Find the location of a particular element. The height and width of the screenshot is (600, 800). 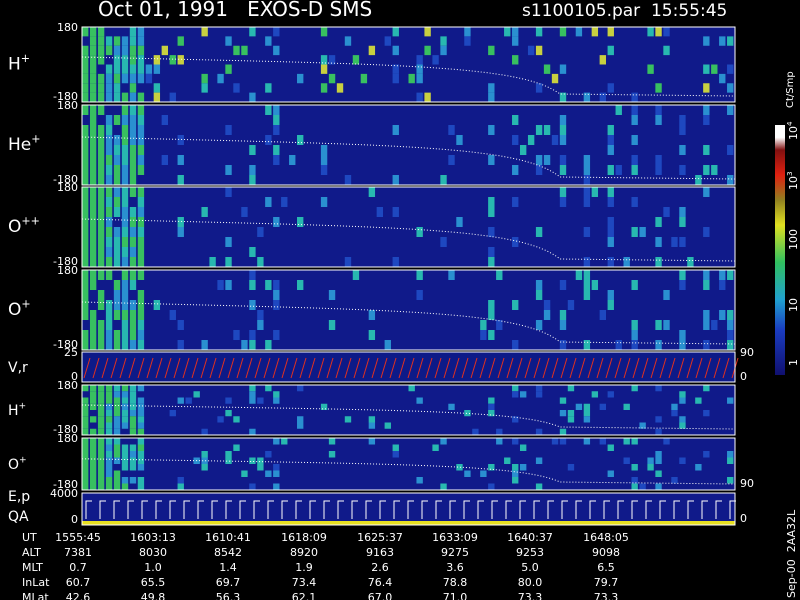

cell: 9253 is located at coordinates (530, 552).